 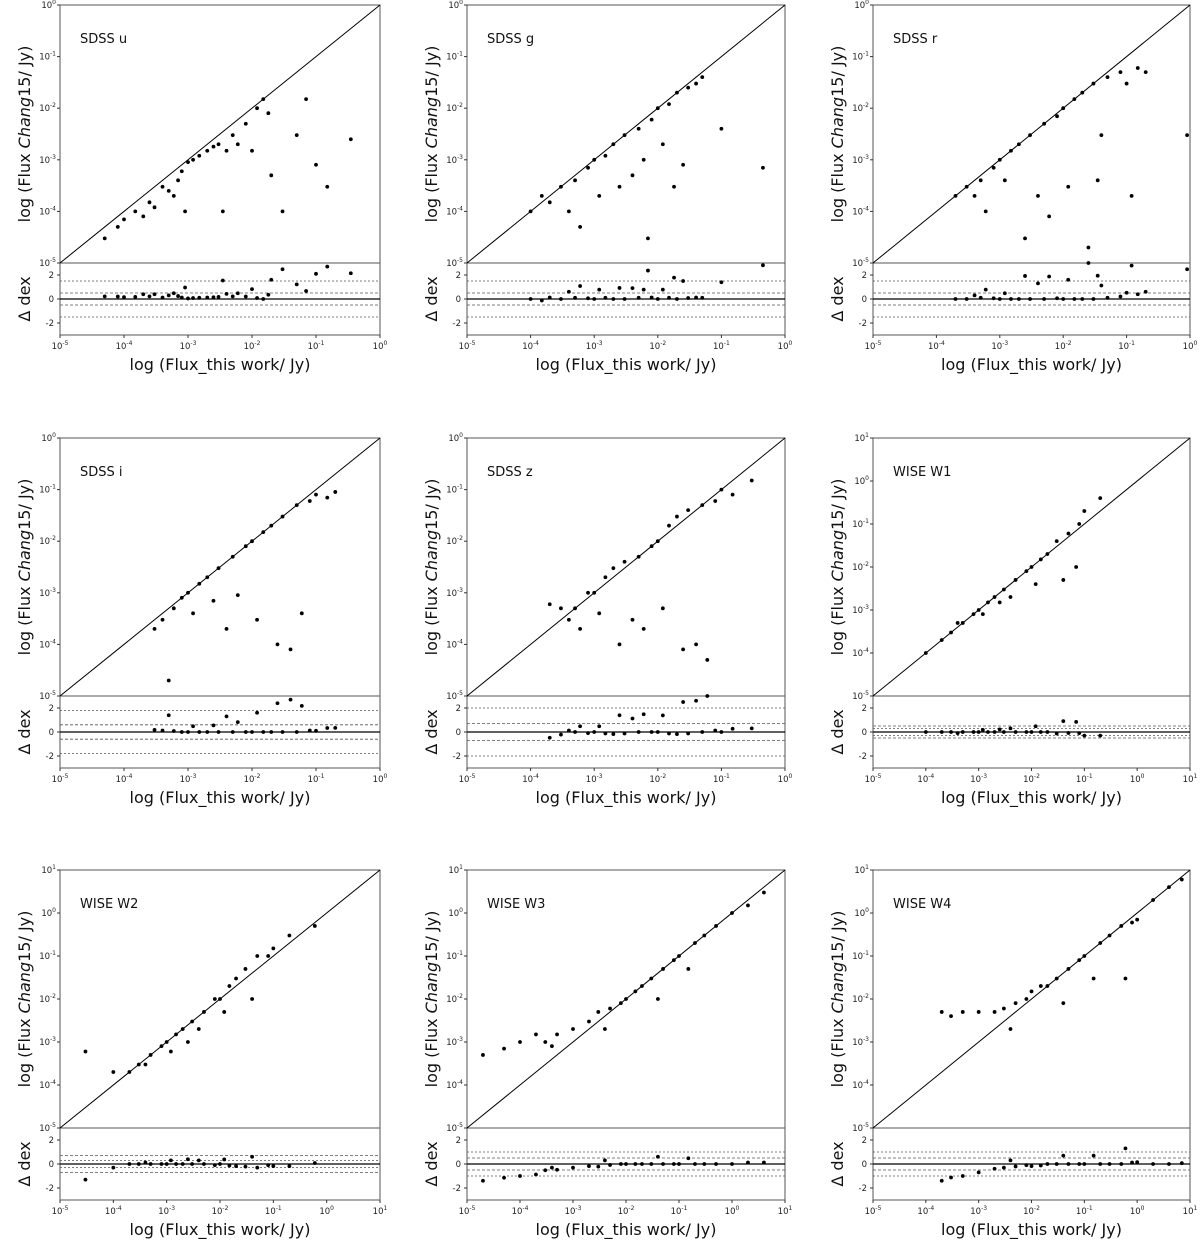 What do you see at coordinates (860, 524) in the screenshot?
I see `y-tick-label: 10⁻¹` at bounding box center [860, 524].